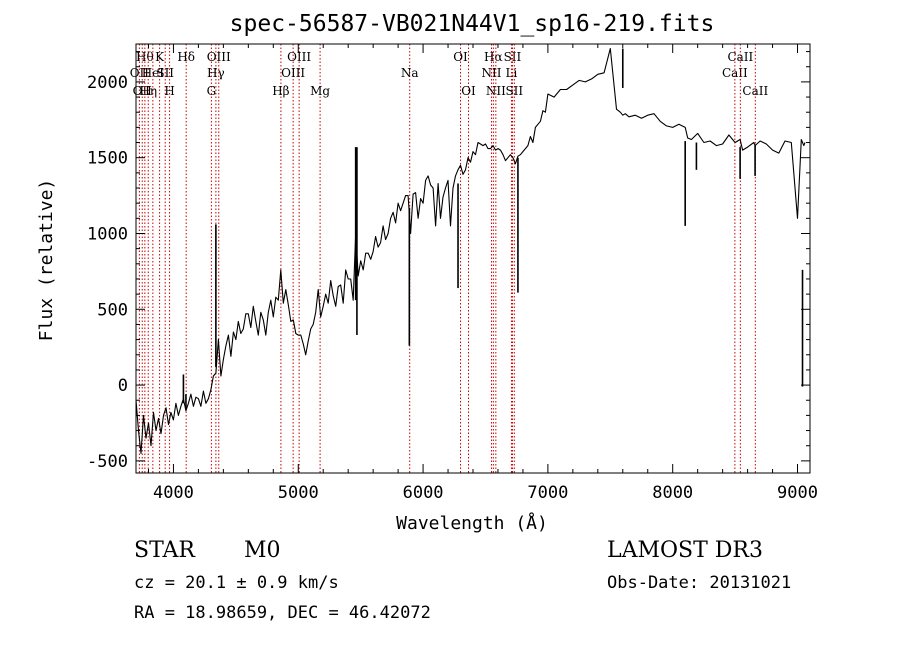  Describe the element at coordinates (219, 57) in the screenshot. I see `line-marker-label-11: OIII` at that location.